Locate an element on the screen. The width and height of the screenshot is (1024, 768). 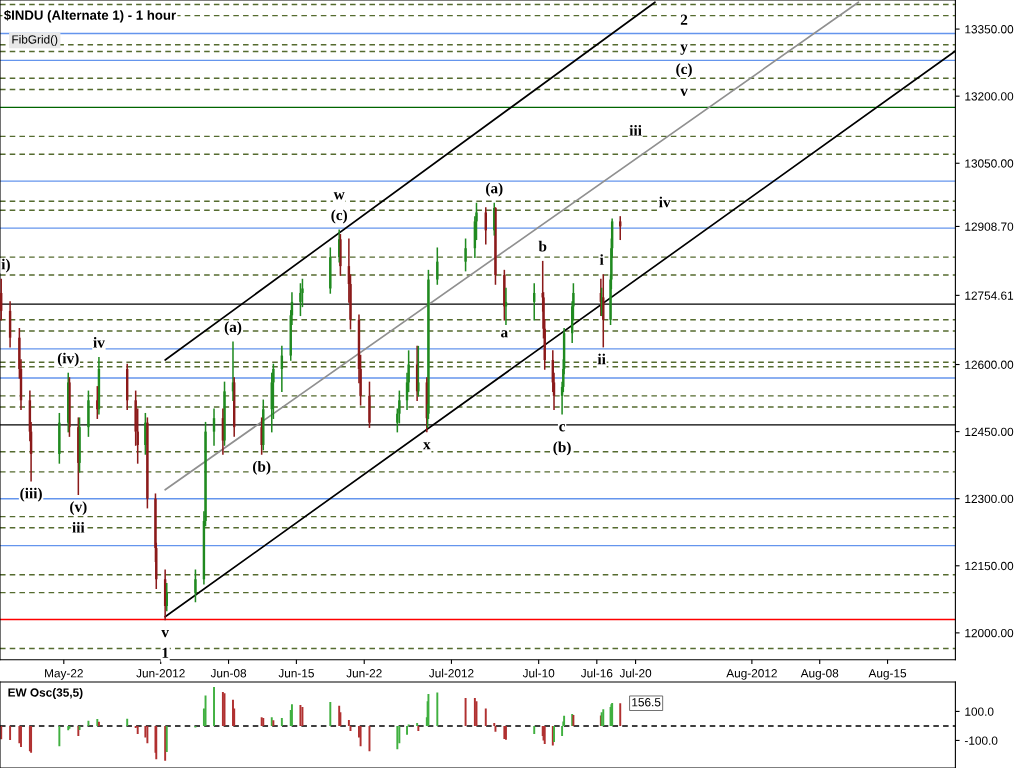
x-tick-label: Aug-08 is located at coordinates (819, 674).